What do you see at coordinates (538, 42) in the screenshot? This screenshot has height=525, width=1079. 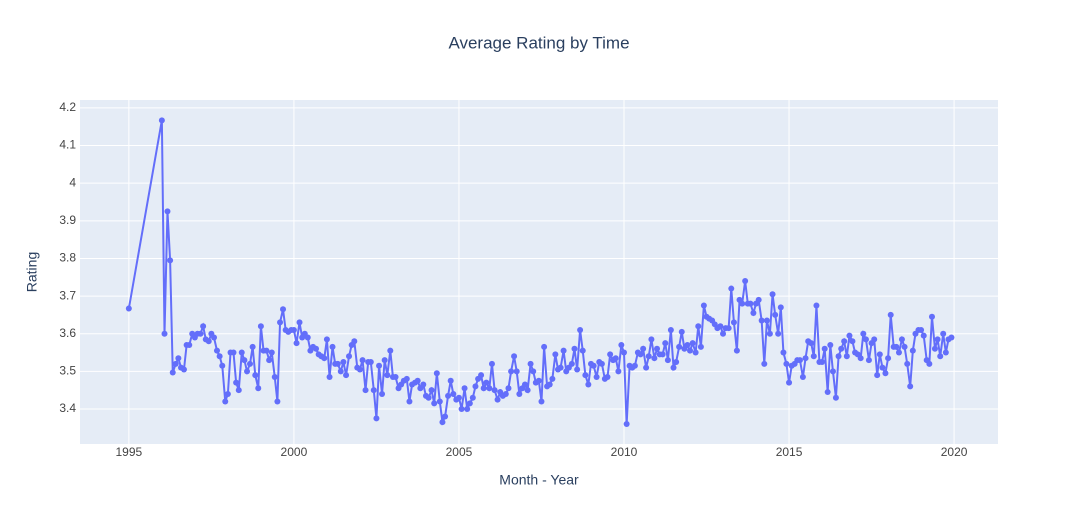 I see `chart-title: Average Rating by Time` at bounding box center [538, 42].